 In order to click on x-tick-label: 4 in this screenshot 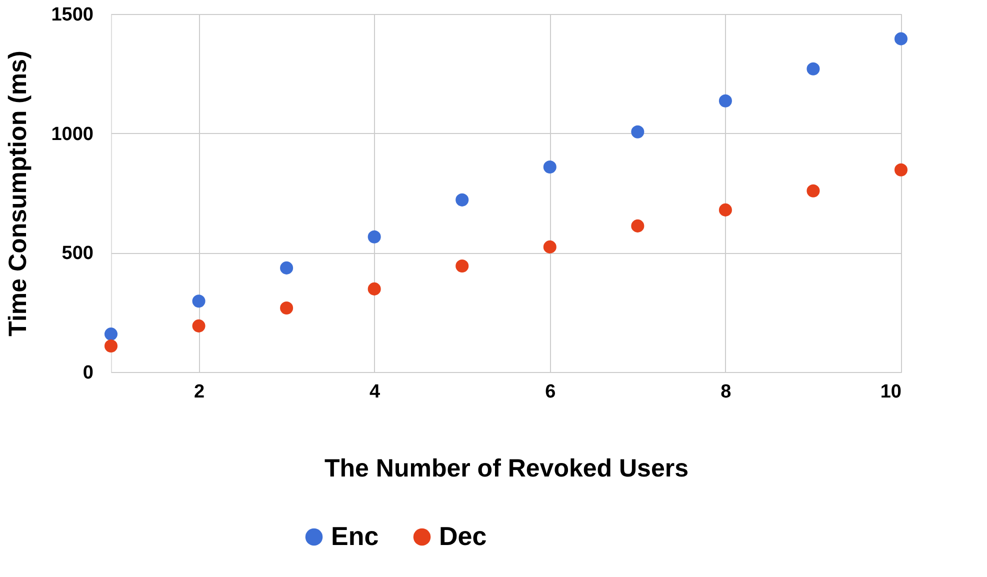, I will do `click(375, 392)`.